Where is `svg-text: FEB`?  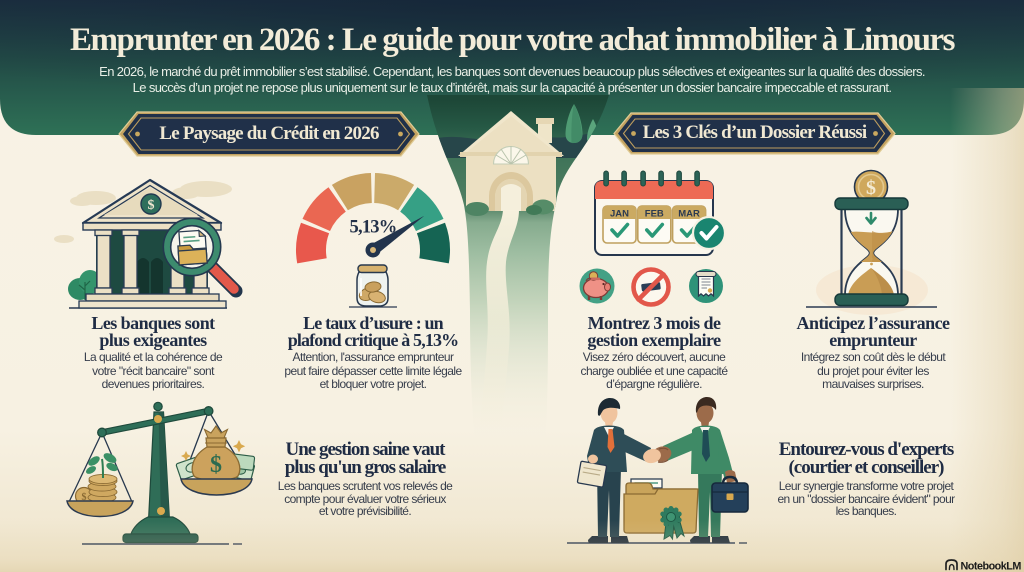 svg-text: FEB is located at coordinates (654, 214).